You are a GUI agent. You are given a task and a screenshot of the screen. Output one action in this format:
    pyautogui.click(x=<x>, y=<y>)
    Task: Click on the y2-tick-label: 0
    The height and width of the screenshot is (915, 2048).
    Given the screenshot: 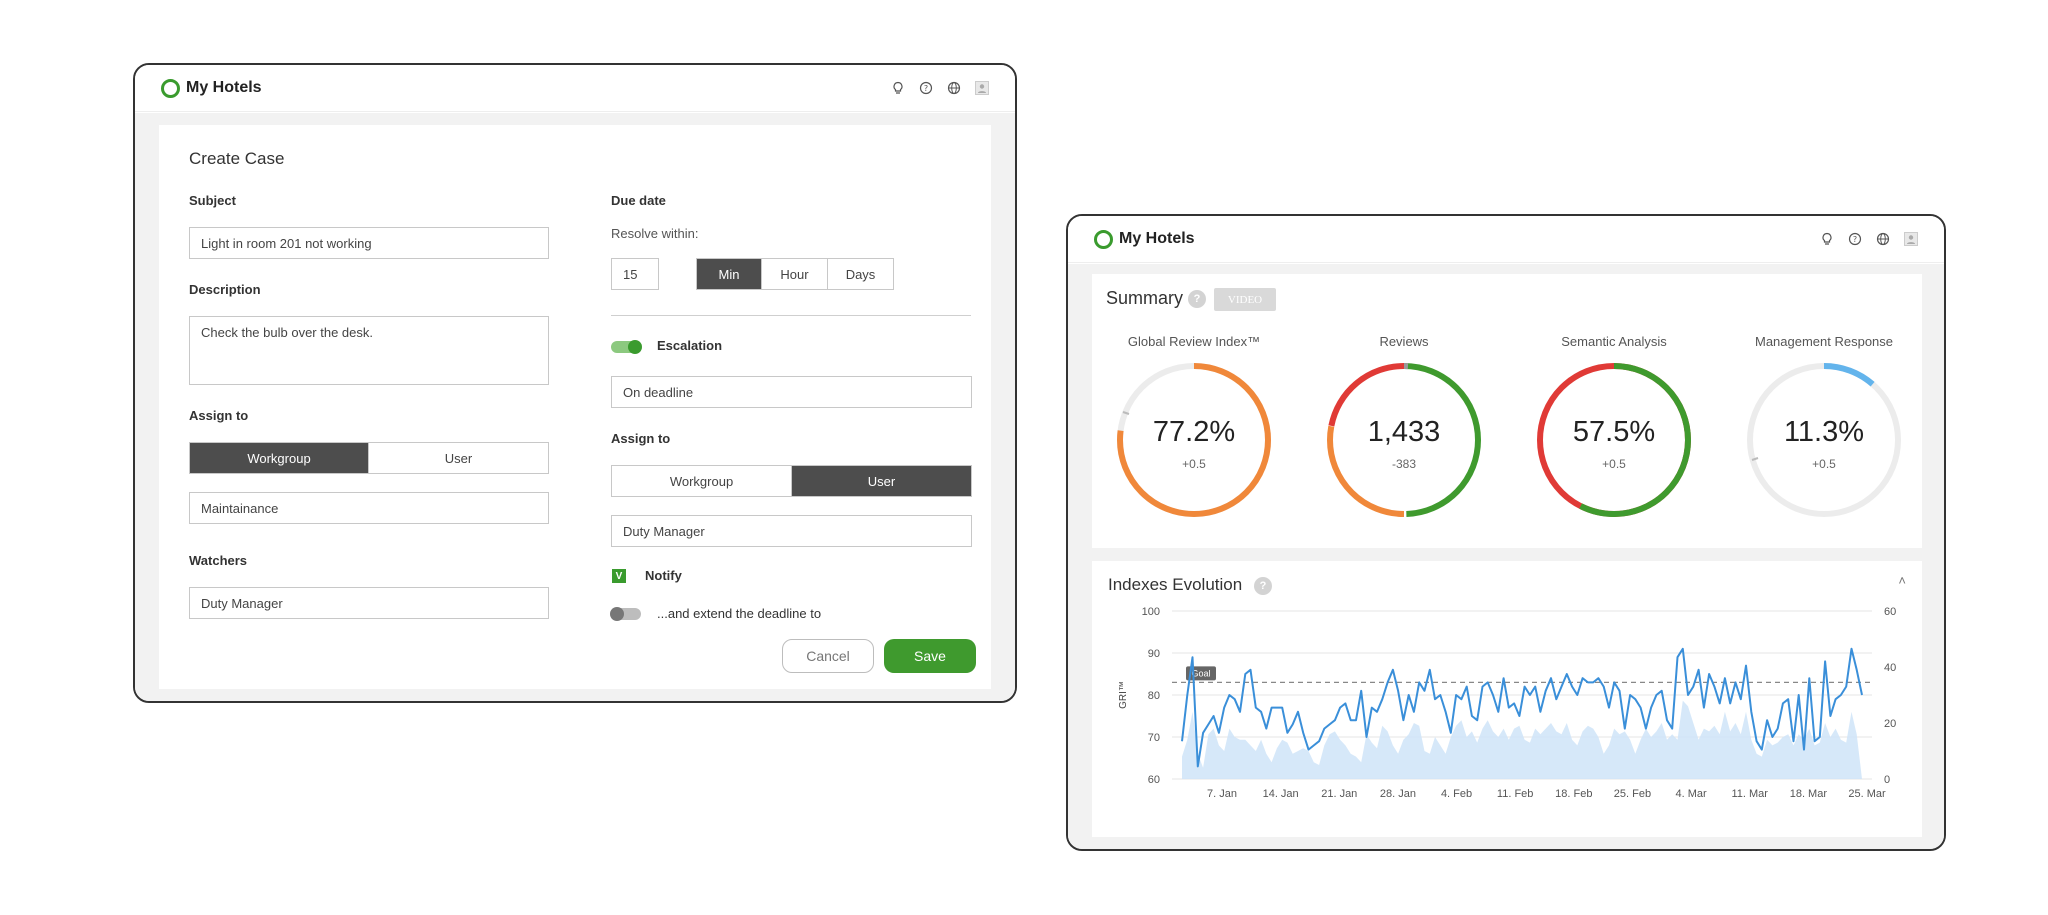 What is the action you would take?
    pyautogui.click(x=1887, y=780)
    